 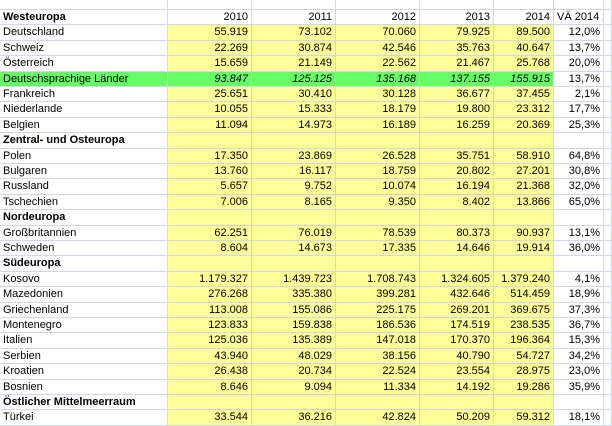 What do you see at coordinates (294, 48) in the screenshot?
I see `value-cell: 30.874` at bounding box center [294, 48].